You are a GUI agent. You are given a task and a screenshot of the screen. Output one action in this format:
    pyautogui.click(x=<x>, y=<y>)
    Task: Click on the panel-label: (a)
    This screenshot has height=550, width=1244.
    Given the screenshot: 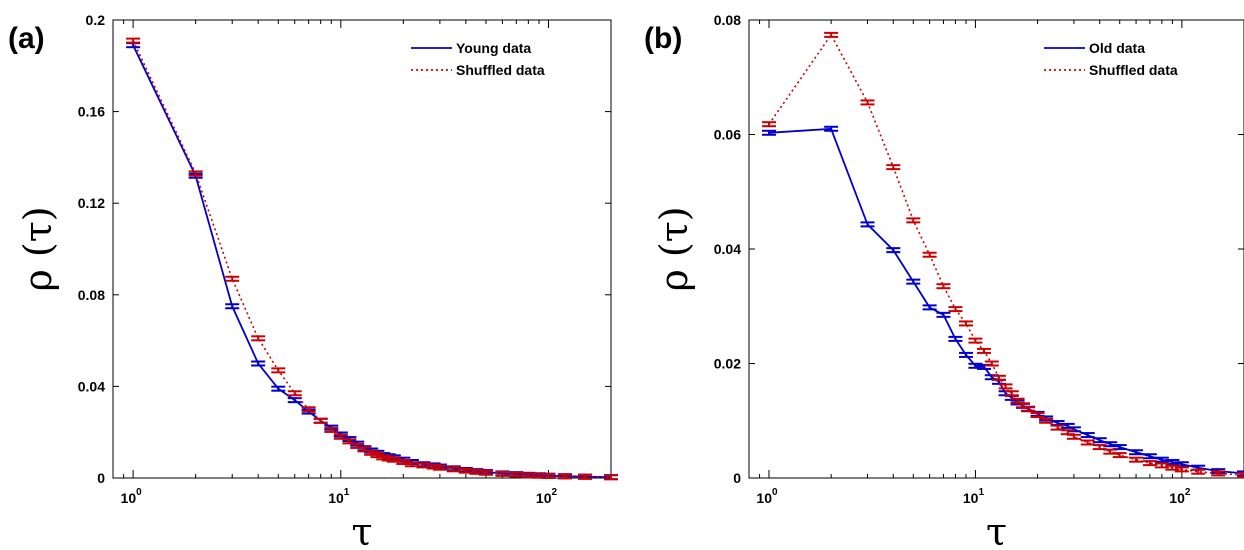 What is the action you would take?
    pyautogui.click(x=26, y=38)
    